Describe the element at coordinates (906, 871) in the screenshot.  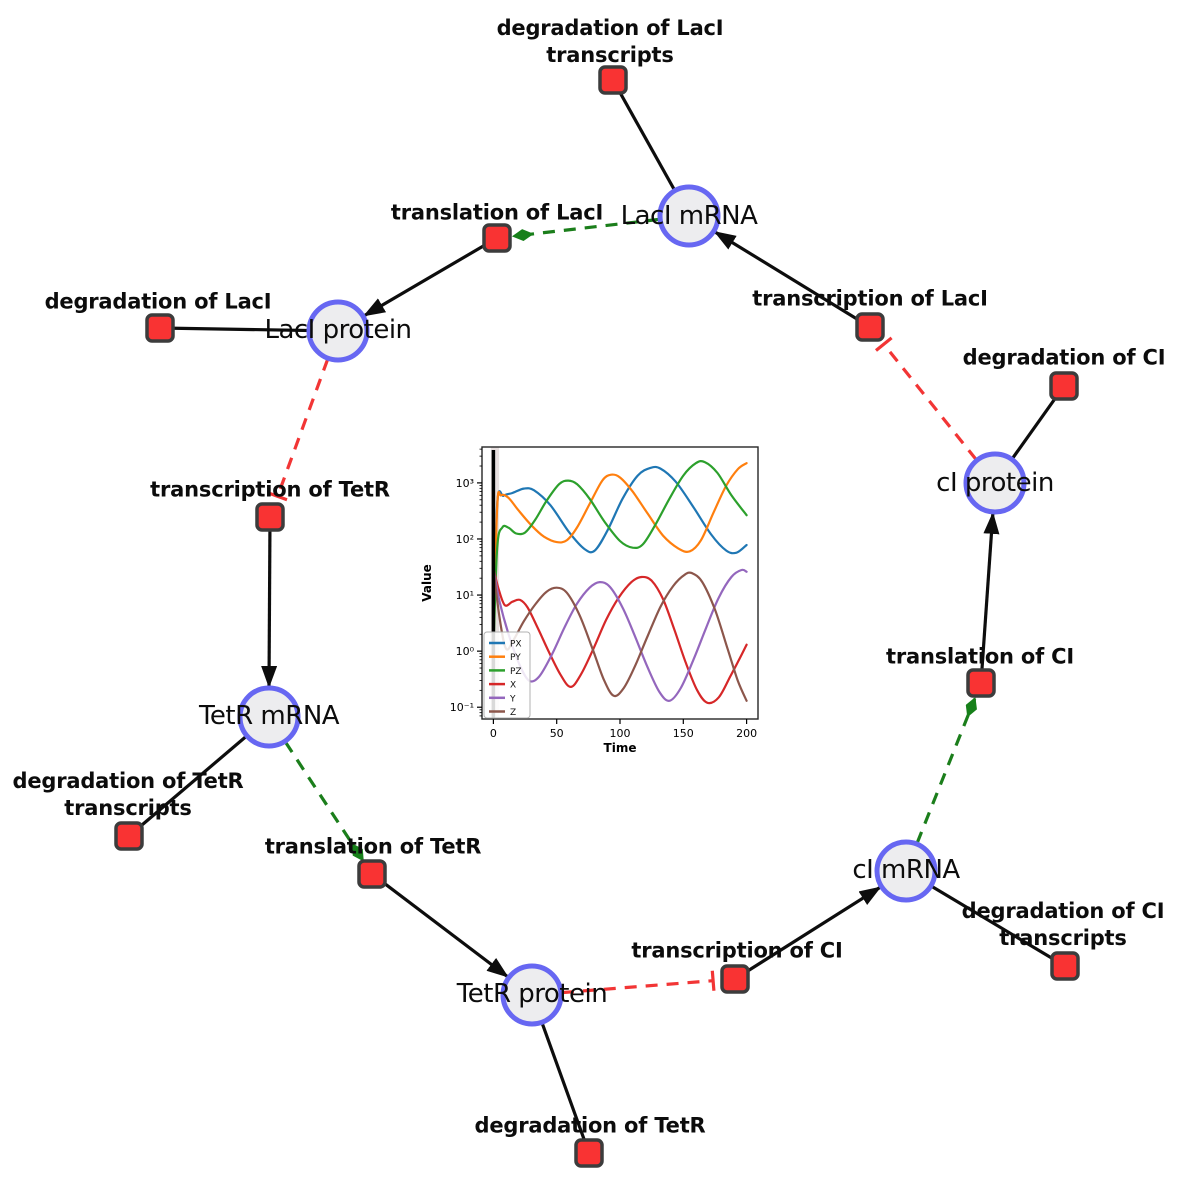
I see `species-node-ci-mrna` at that location.